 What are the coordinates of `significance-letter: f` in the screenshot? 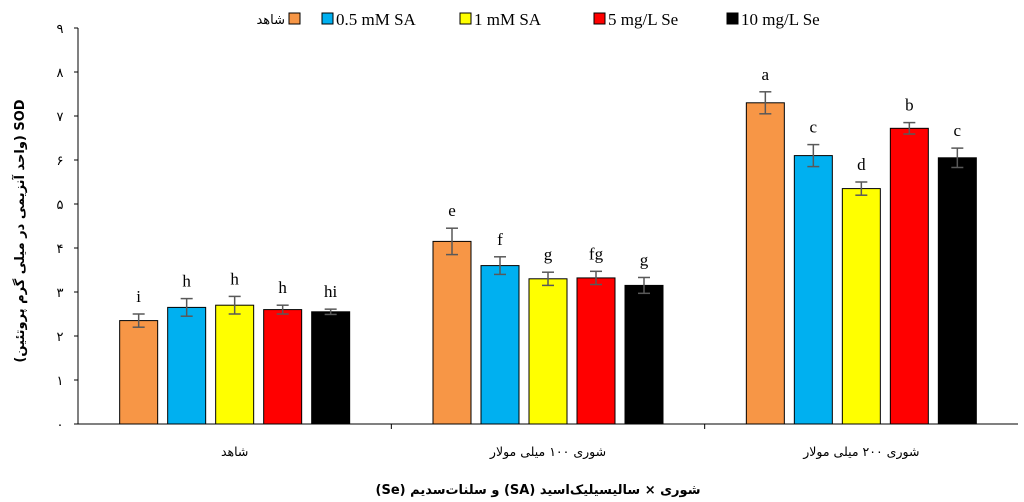 It's located at (500, 239).